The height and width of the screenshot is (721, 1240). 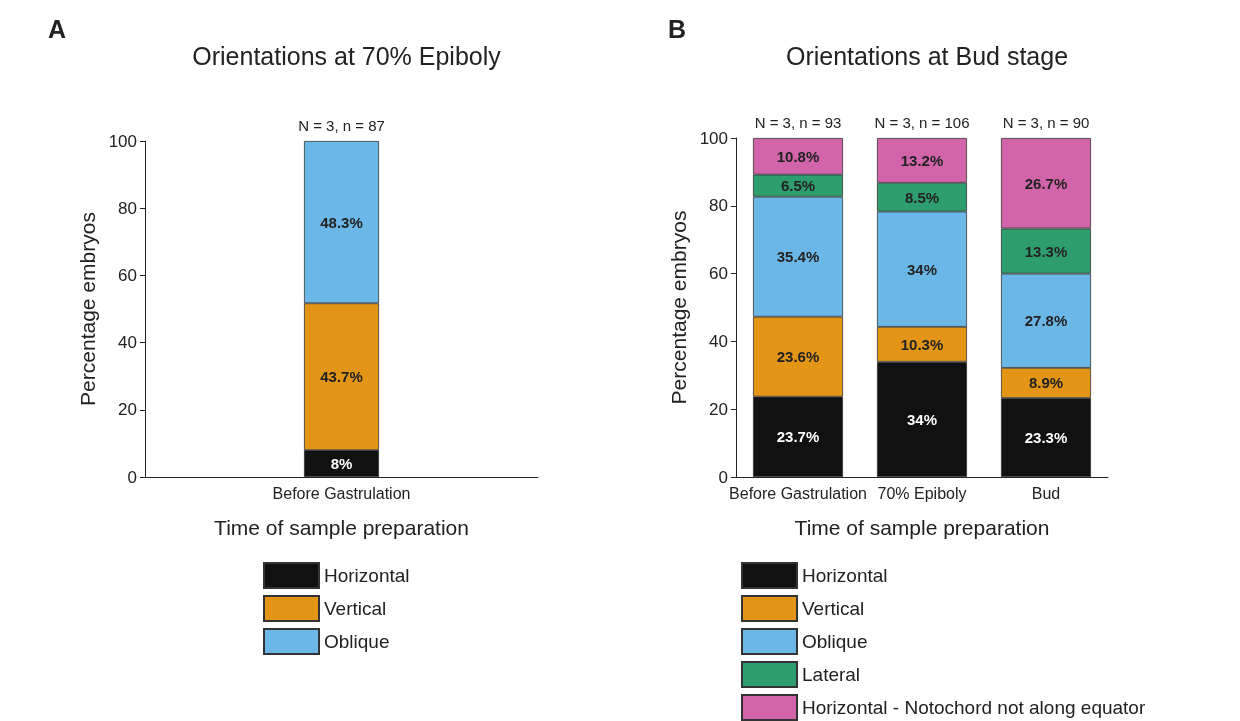 I want to click on legend-label: Horizontal - Notochord not along equator, so click(x=974, y=707).